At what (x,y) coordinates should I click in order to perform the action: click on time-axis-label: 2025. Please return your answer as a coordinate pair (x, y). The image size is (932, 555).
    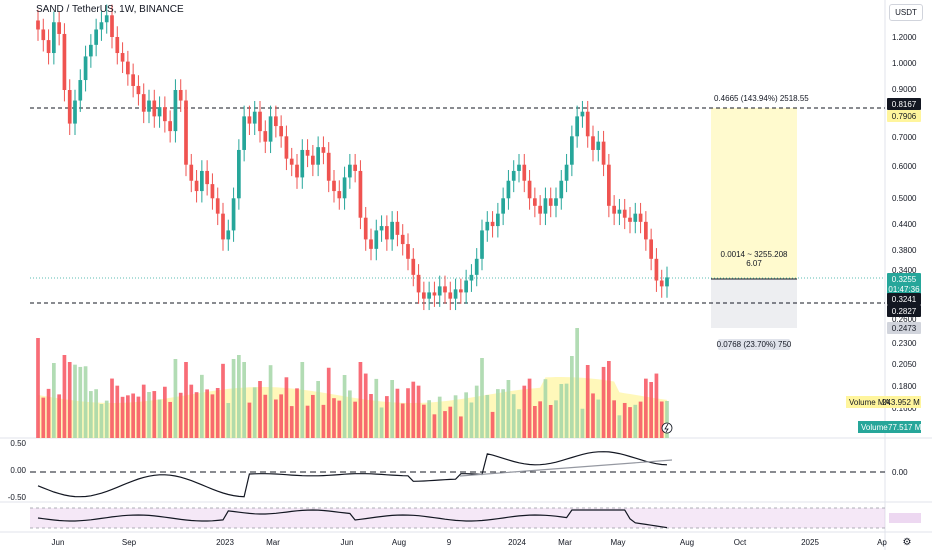
    Looking at the image, I should click on (810, 542).